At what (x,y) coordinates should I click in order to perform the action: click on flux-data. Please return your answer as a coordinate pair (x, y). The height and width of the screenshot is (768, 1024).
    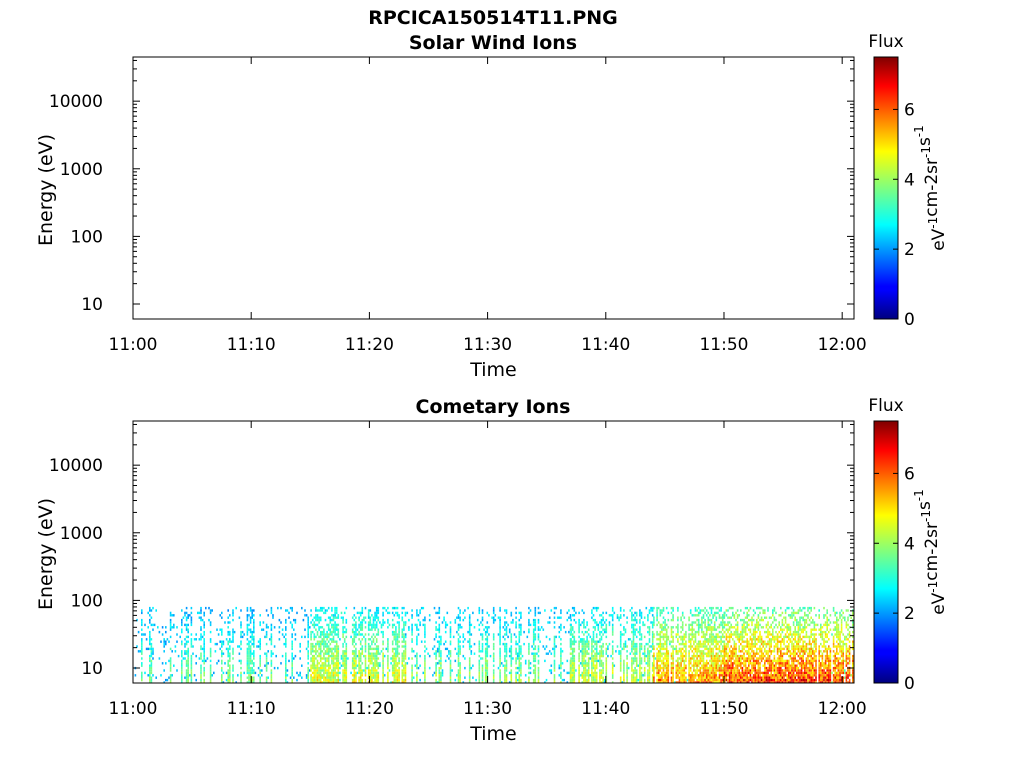
    Looking at the image, I should click on (494, 644).